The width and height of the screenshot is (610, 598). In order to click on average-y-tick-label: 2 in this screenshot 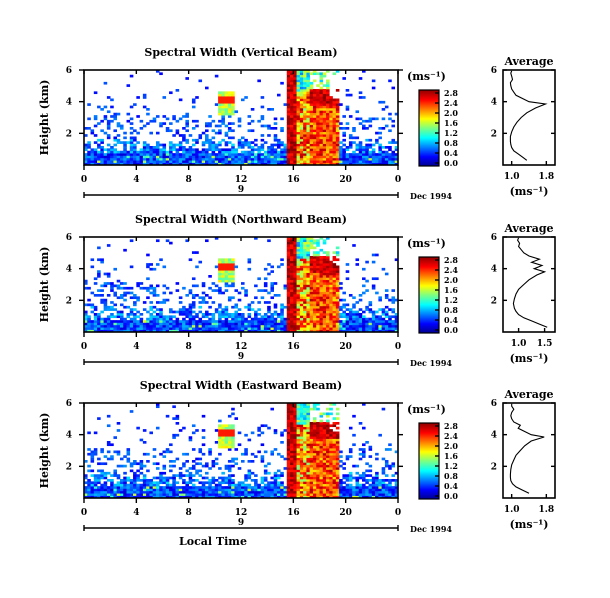, I will do `click(494, 301)`.